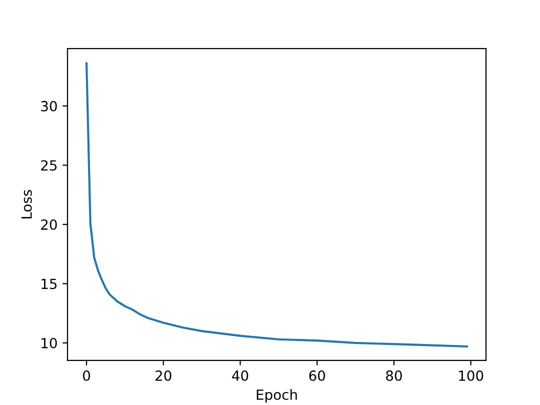 This screenshot has height=405, width=540. Describe the element at coordinates (49, 224) in the screenshot. I see `y-tick-label: 20` at that location.